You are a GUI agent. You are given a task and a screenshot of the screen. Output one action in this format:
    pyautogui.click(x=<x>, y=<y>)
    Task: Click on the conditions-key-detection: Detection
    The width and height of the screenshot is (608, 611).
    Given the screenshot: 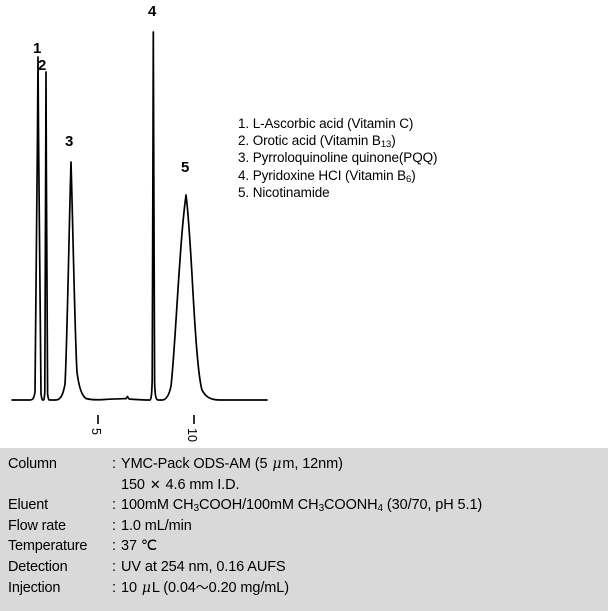 What is the action you would take?
    pyautogui.click(x=38, y=566)
    